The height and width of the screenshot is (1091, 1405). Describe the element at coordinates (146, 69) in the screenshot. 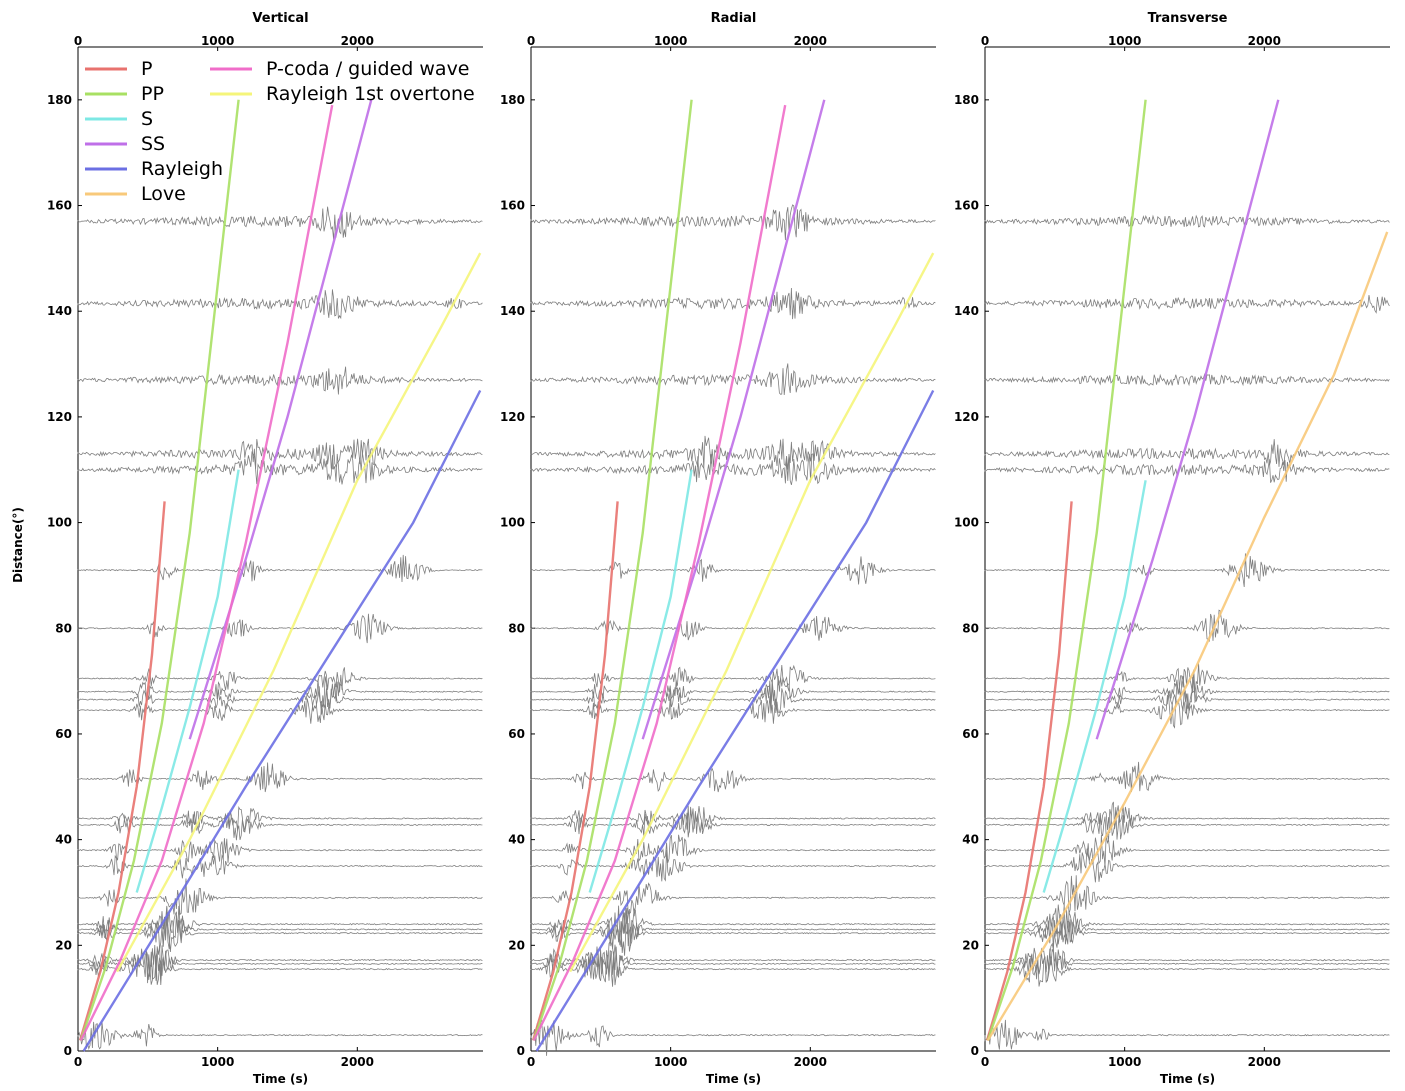

I see `legend-label: P` at that location.